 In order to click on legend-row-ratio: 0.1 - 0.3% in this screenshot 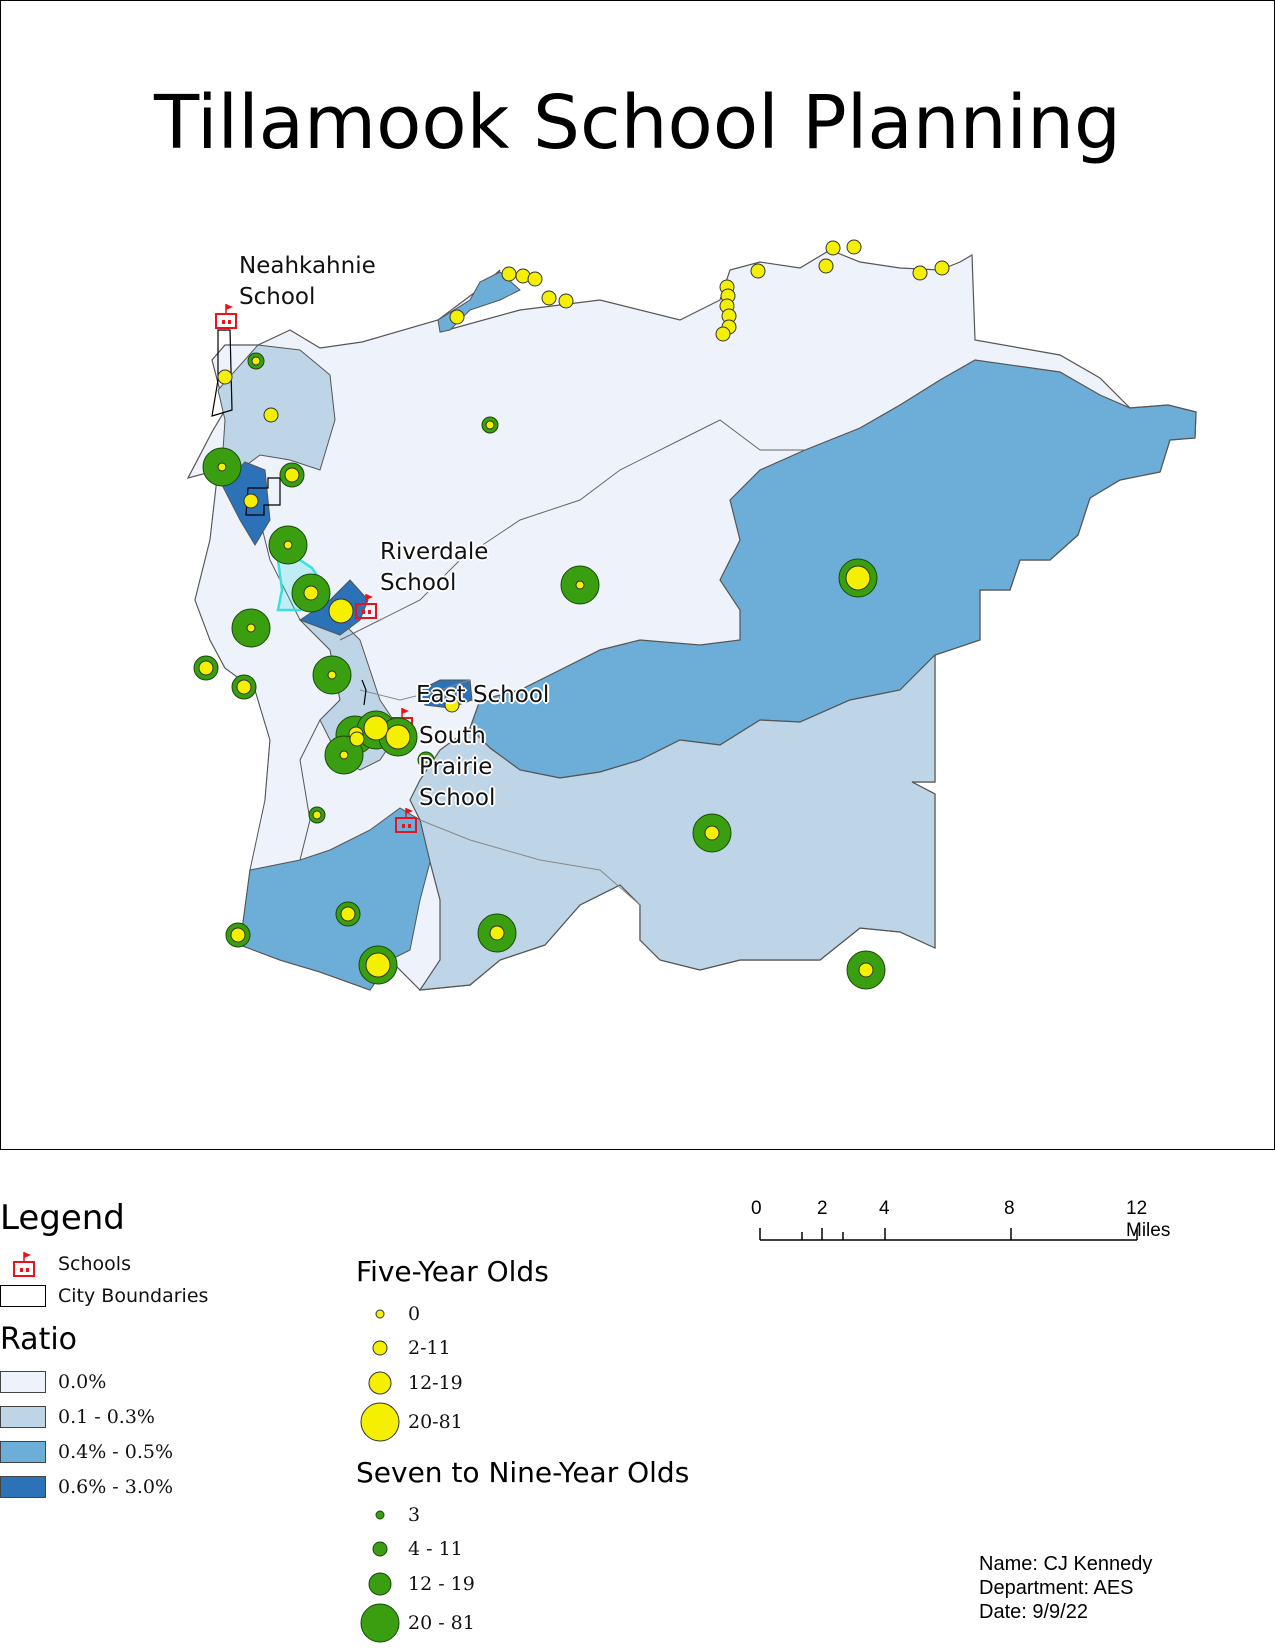, I will do `click(77, 1417)`.